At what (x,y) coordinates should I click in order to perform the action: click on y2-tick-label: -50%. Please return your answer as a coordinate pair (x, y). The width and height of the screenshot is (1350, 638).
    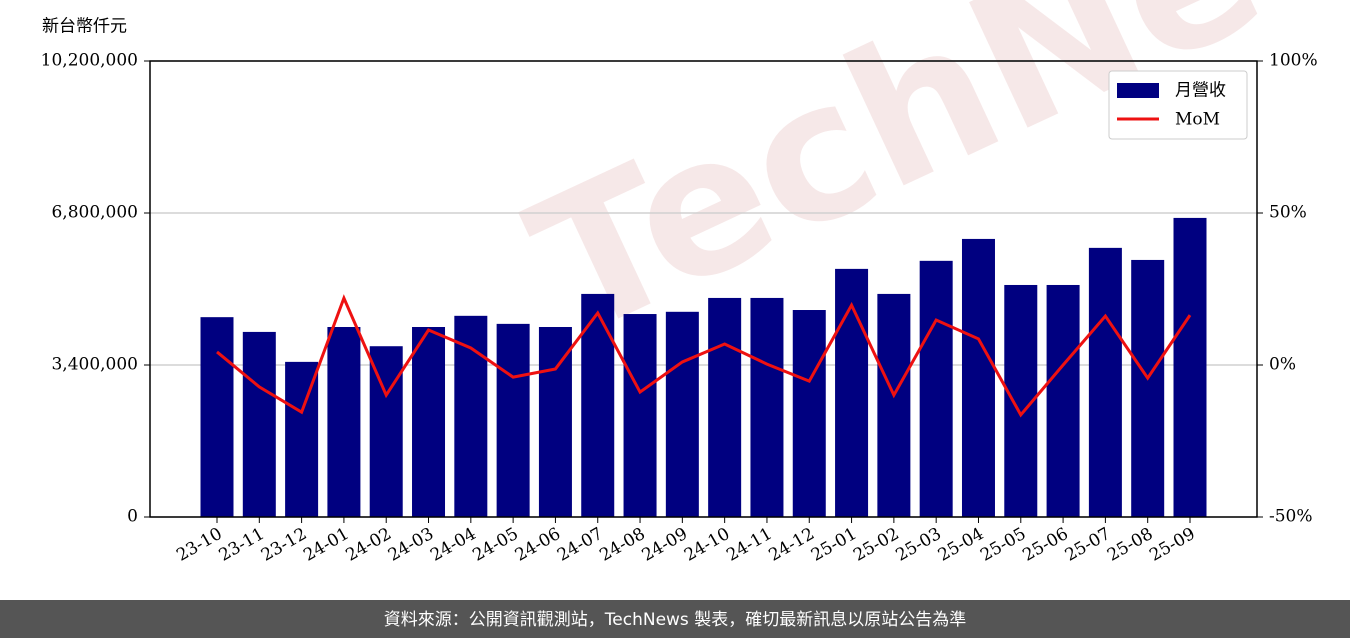
    Looking at the image, I should click on (1291, 517).